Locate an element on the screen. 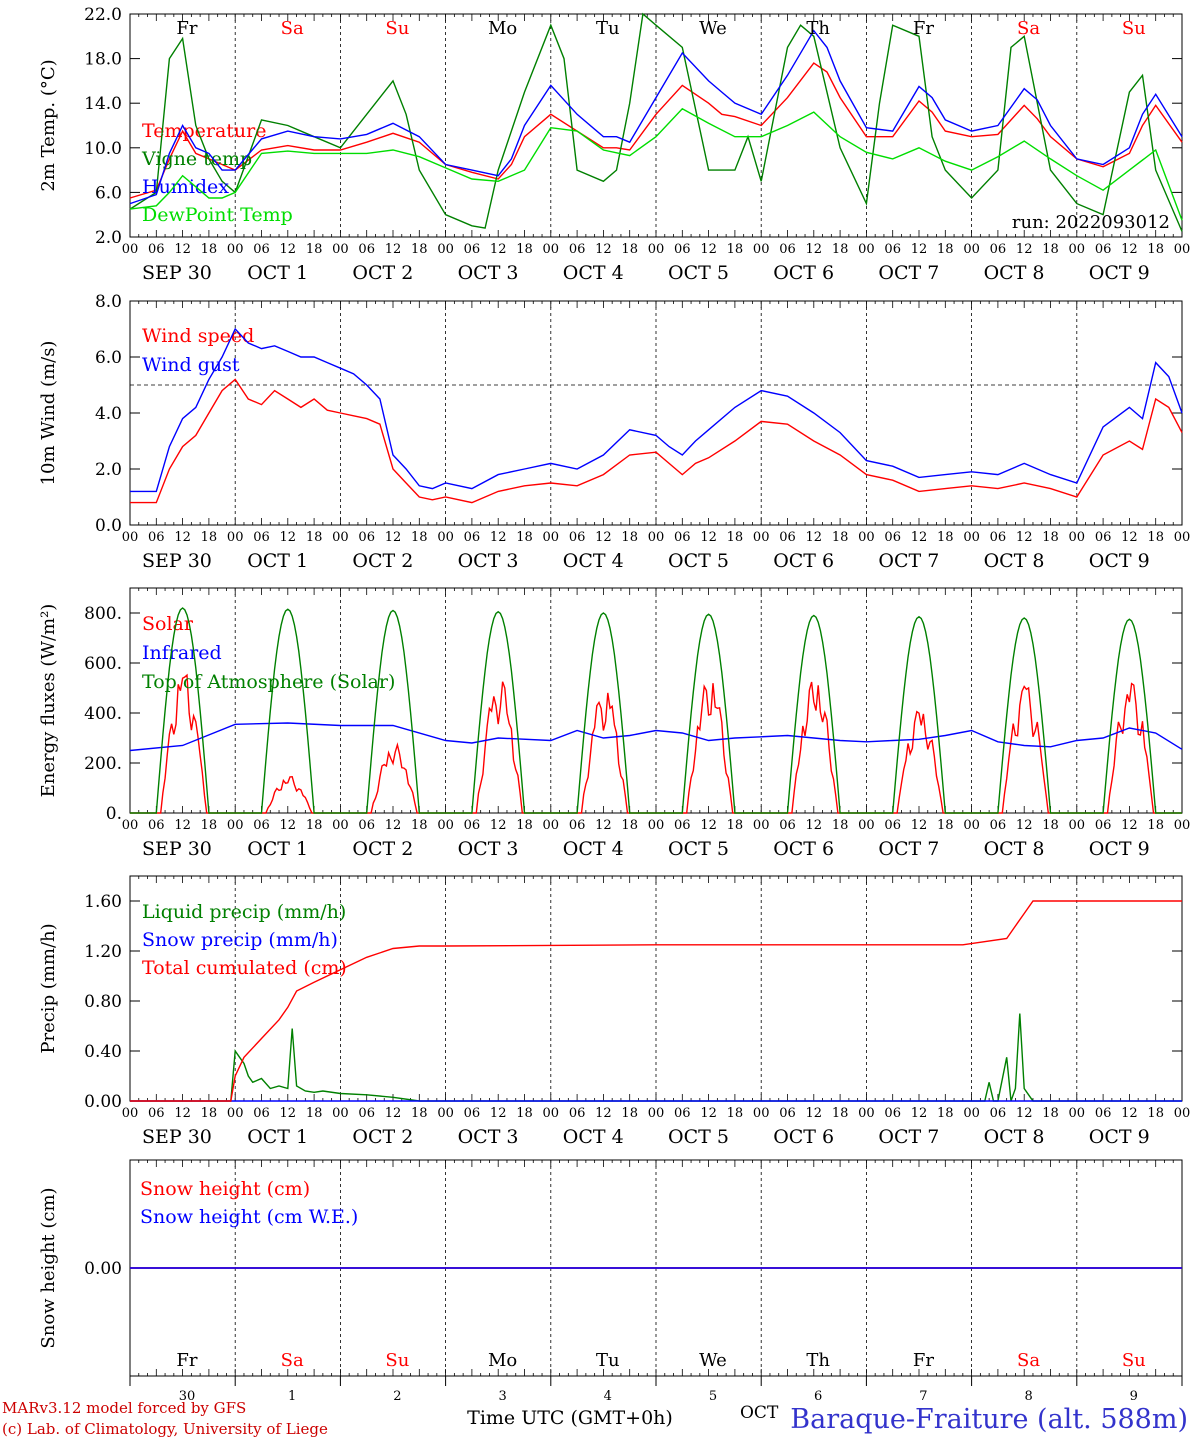 This screenshot has width=1194, height=1440. day-name-top: Th is located at coordinates (818, 28).